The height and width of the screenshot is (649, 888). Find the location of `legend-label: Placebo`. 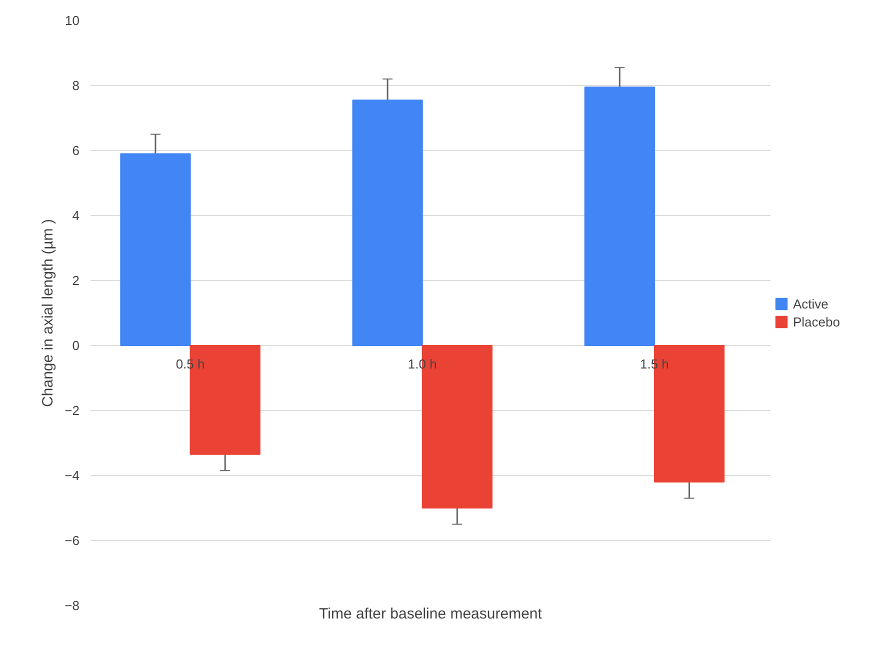

legend-label: Placebo is located at coordinates (816, 321).